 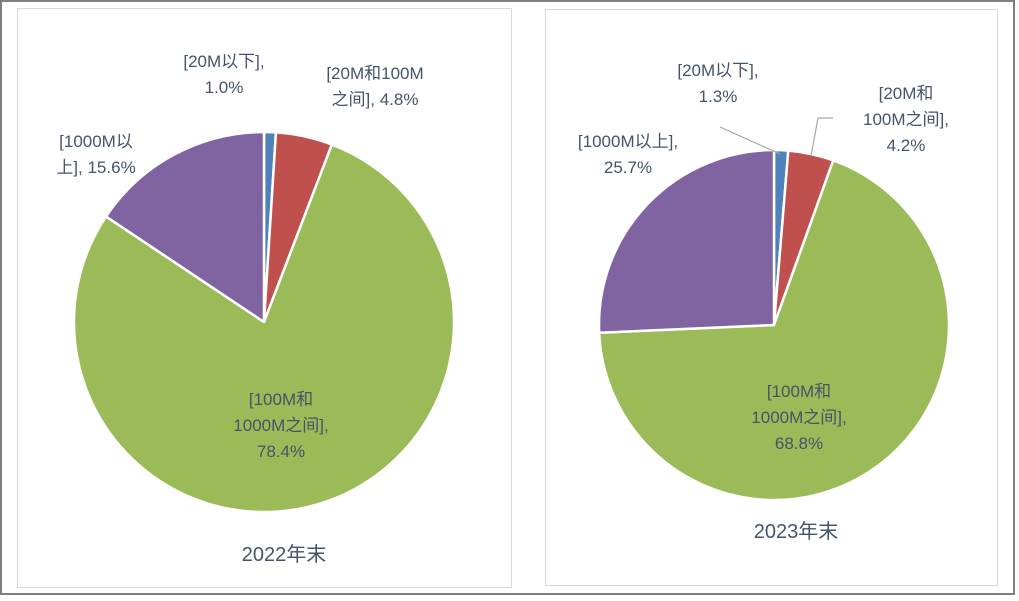 What do you see at coordinates (628, 155) in the screenshot?
I see `data-label-over-1000m: [1000M以上], 25.7%` at bounding box center [628, 155].